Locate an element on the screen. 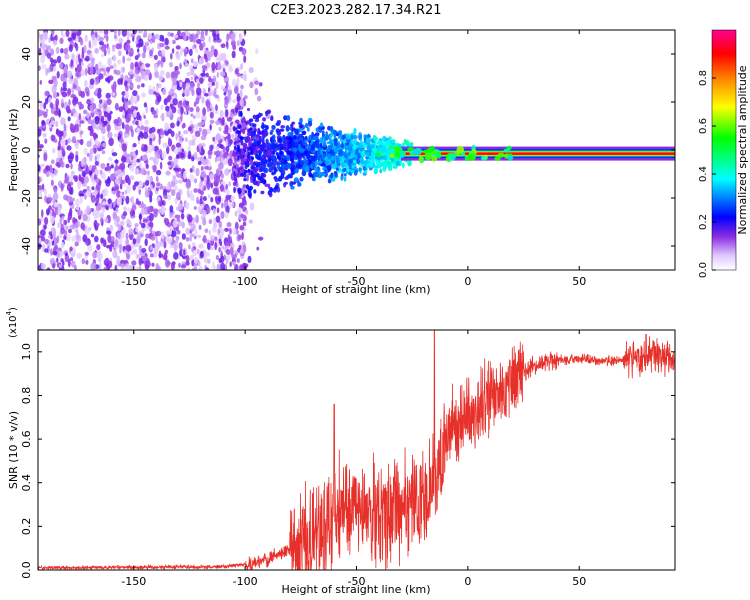 Image resolution: width=750 pixels, height=600 pixels. y-tick-label: 0.8 is located at coordinates (26, 396).